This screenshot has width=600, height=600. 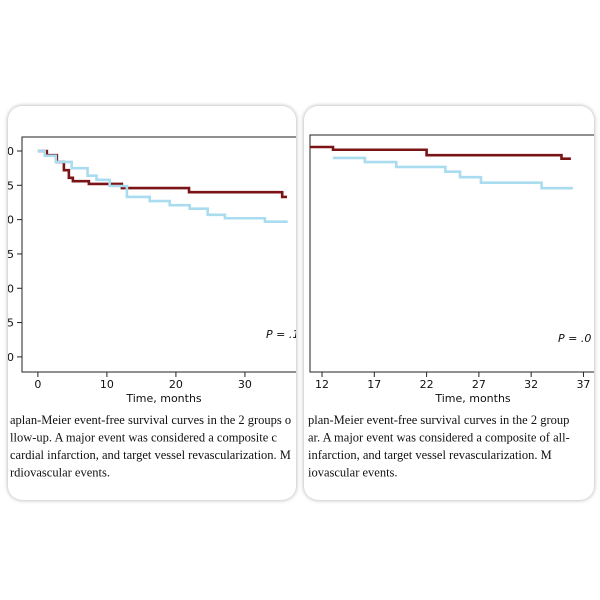 I want to click on p-value: P = .0, so click(x=574, y=338).